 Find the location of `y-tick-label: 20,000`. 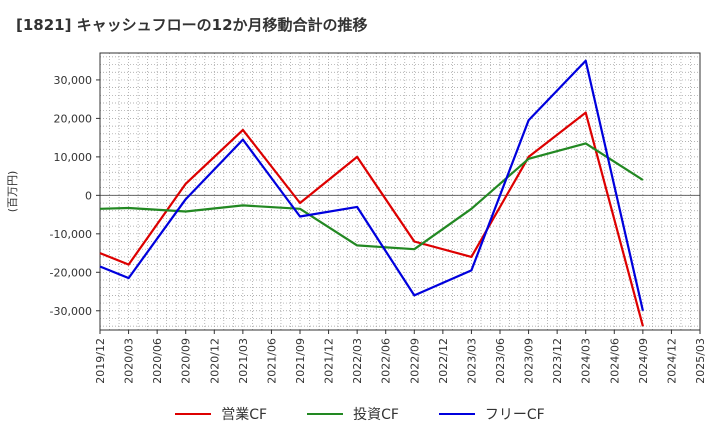

y-tick-label: 20,000 is located at coordinates (73, 118).